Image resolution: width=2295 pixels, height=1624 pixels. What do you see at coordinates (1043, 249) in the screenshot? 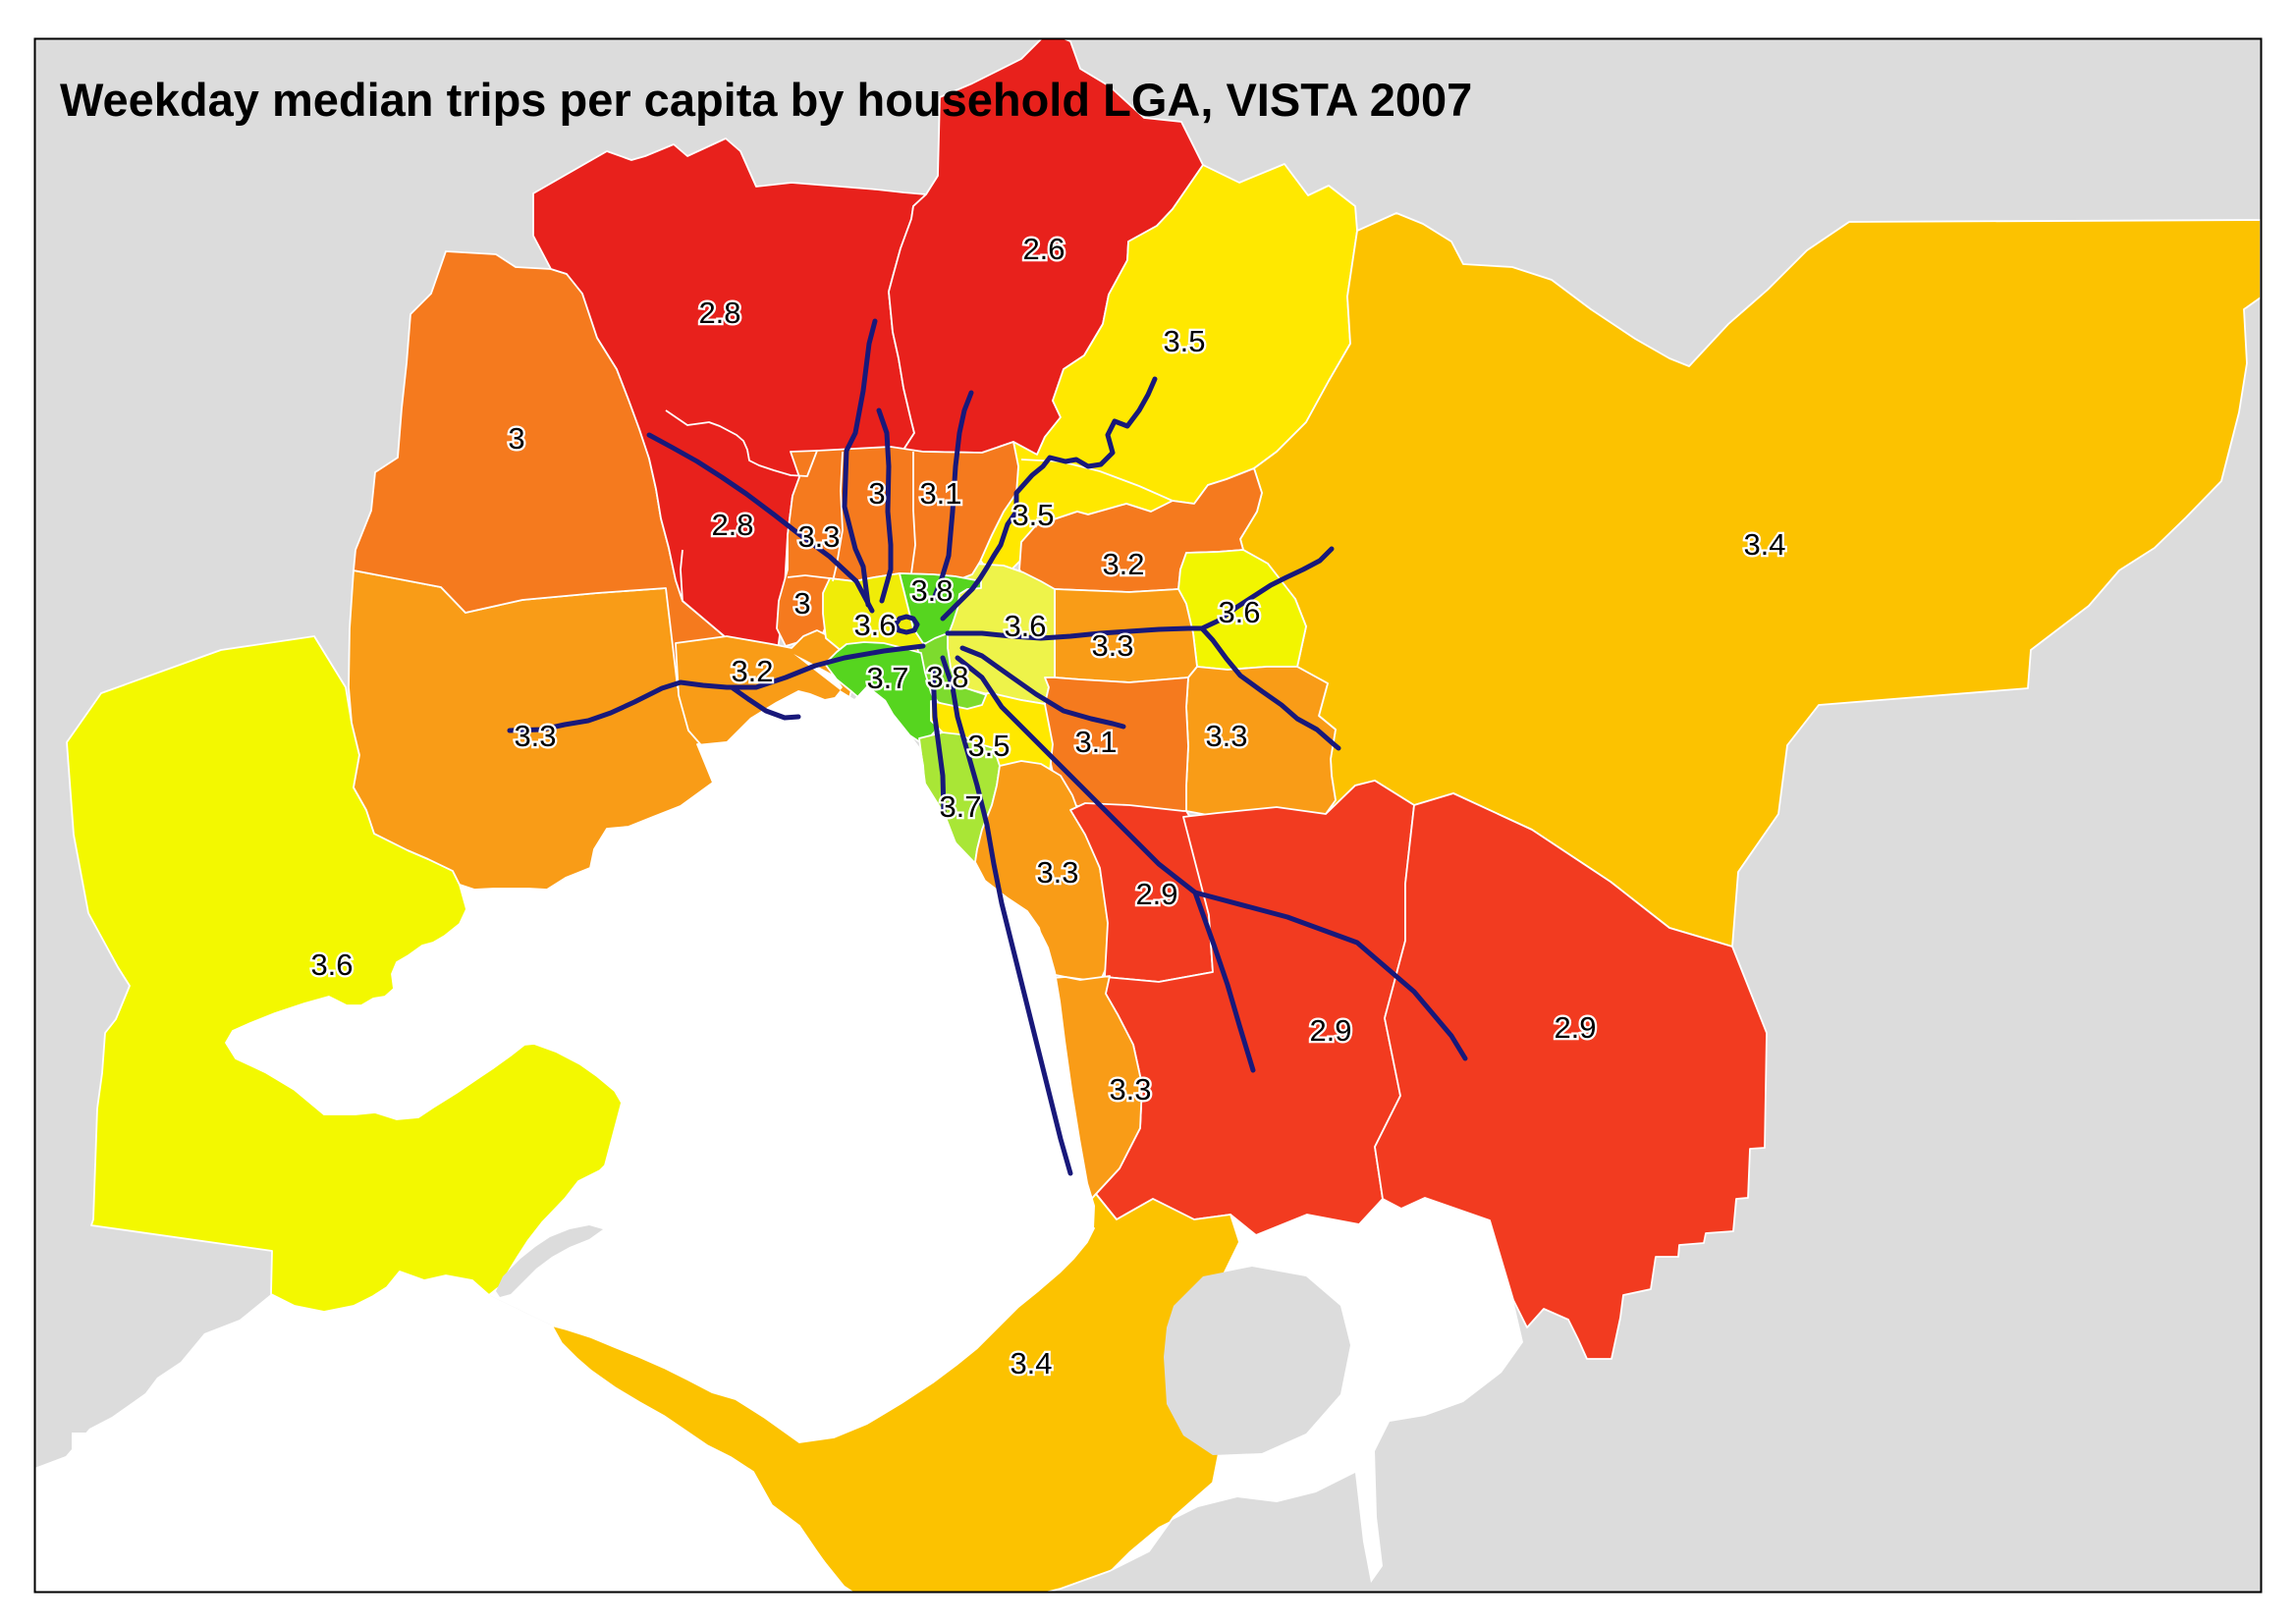
I see `svg-text: 2.6` at bounding box center [1043, 249].